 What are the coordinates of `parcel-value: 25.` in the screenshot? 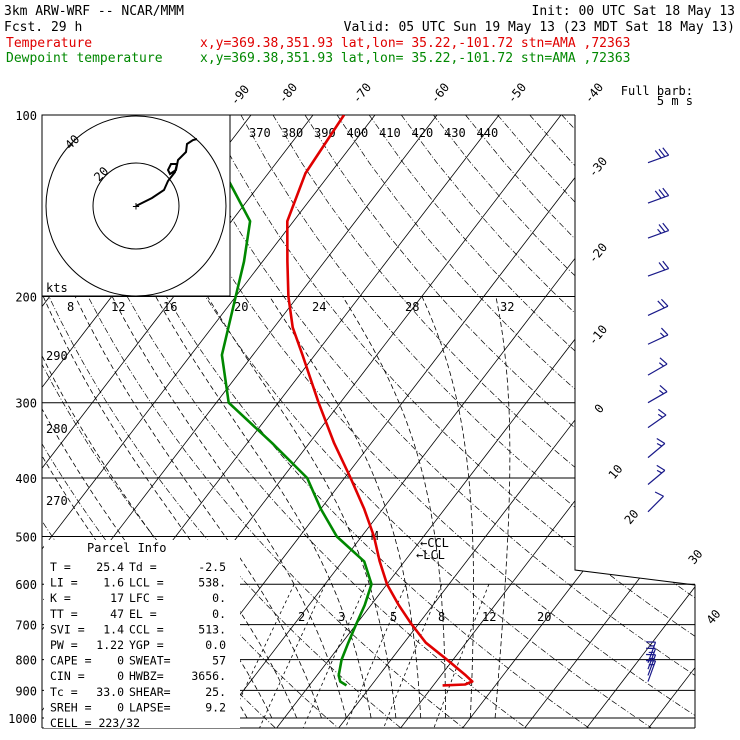 It's located at (215, 692).